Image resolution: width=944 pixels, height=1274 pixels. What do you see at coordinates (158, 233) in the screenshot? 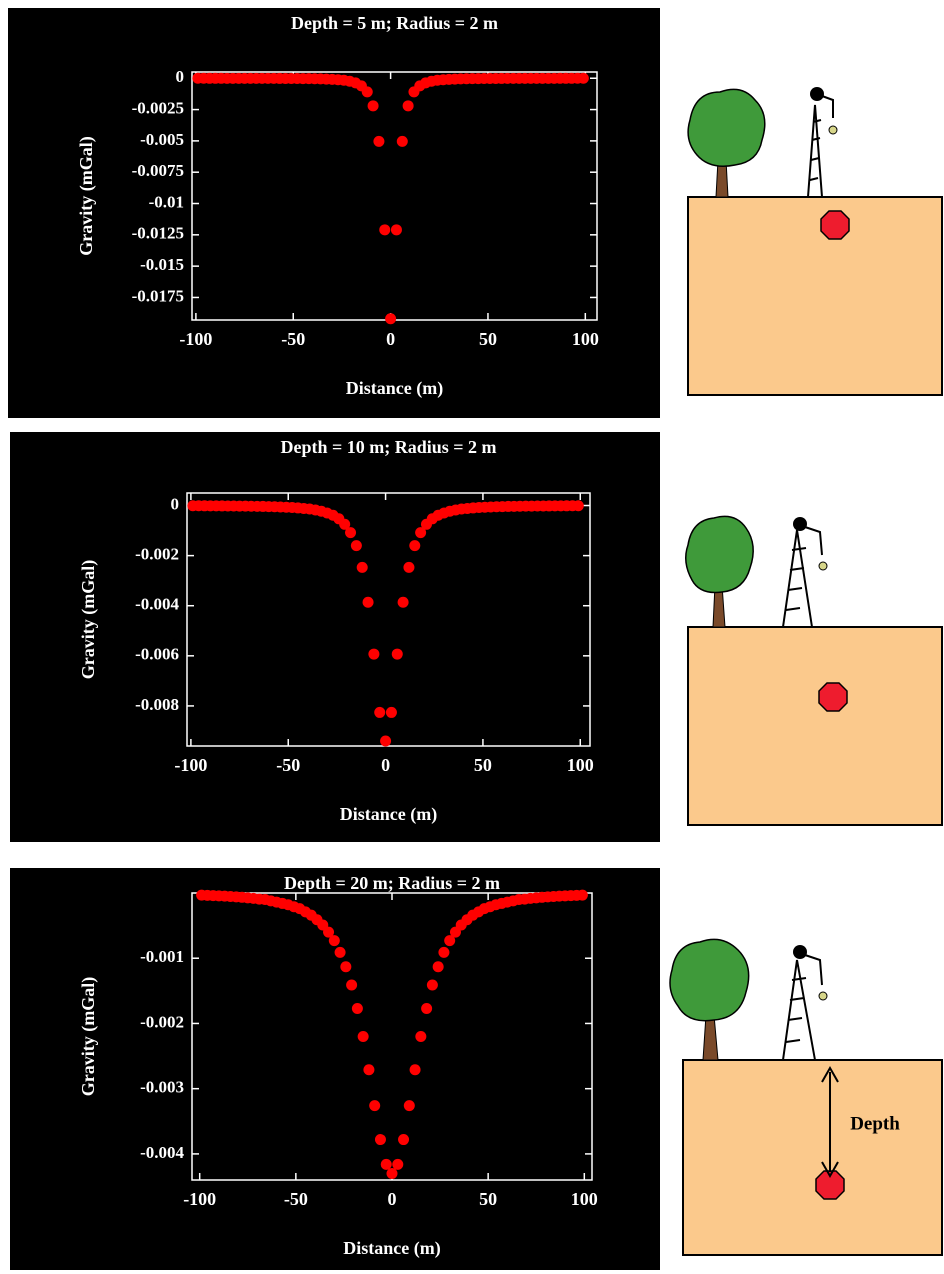
I see `y-tick-label: -0.0125` at bounding box center [158, 233].